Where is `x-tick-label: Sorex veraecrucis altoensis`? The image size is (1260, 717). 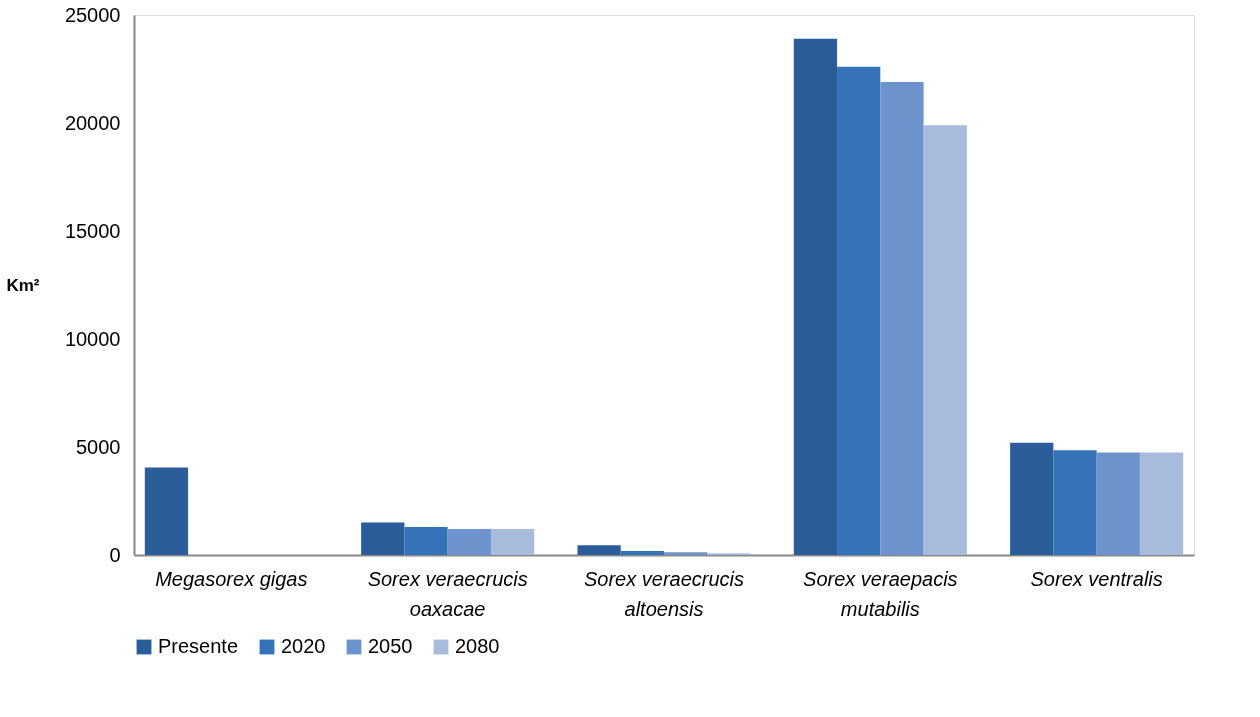 x-tick-label: Sorex veraecrucis altoensis is located at coordinates (664, 593).